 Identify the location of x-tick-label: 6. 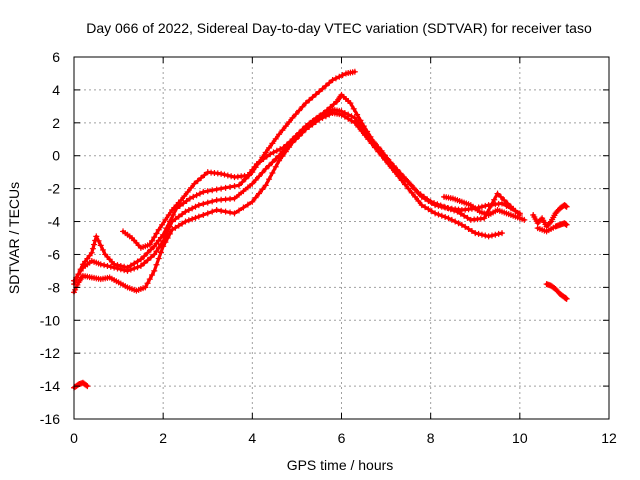
(342, 438).